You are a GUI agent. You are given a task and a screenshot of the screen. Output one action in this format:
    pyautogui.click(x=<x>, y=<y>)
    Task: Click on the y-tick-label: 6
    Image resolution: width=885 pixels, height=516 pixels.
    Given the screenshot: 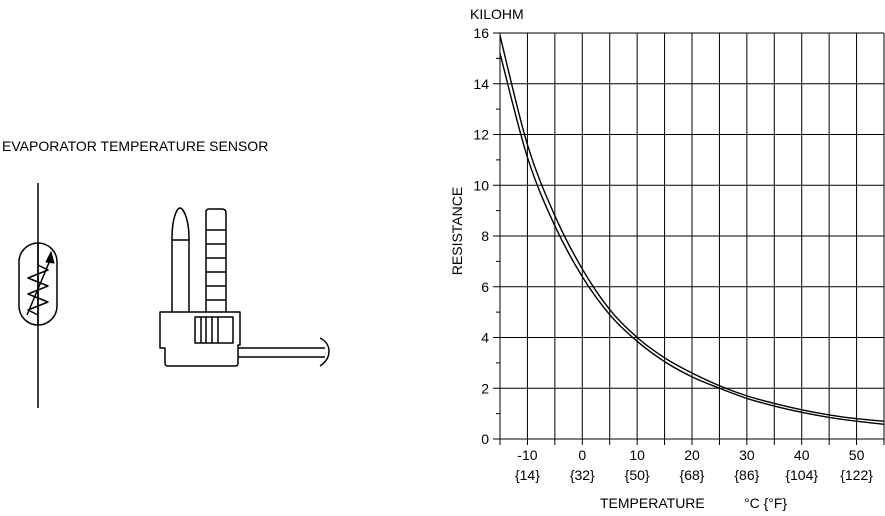 What is the action you would take?
    pyautogui.click(x=485, y=287)
    